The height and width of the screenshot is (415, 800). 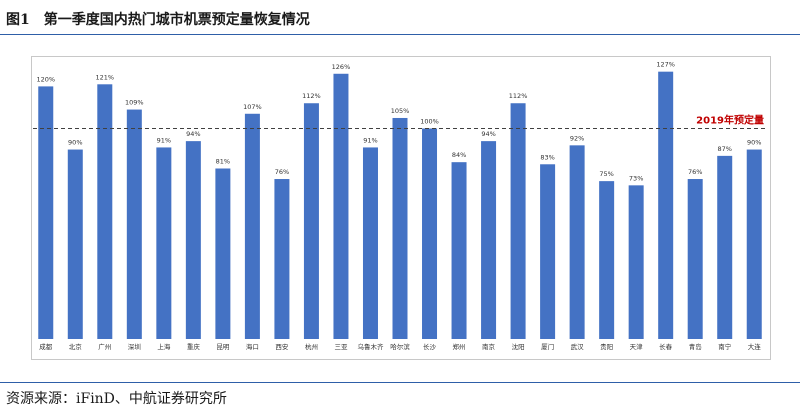 What do you see at coordinates (223, 253) in the screenshot?
I see `bar-昆明` at bounding box center [223, 253].